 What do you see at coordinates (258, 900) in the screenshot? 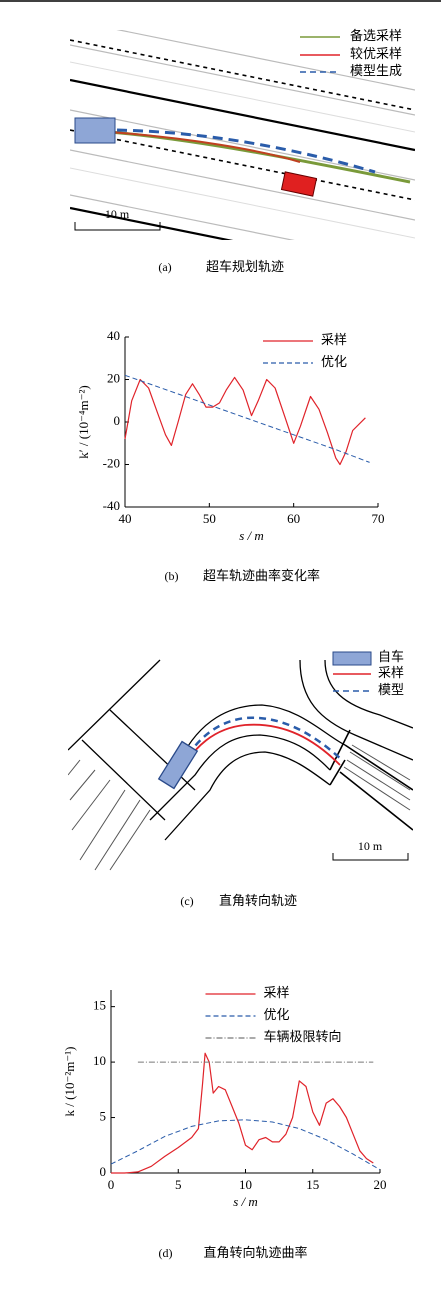
I see `caption: 直角转向轨迹` at bounding box center [258, 900].